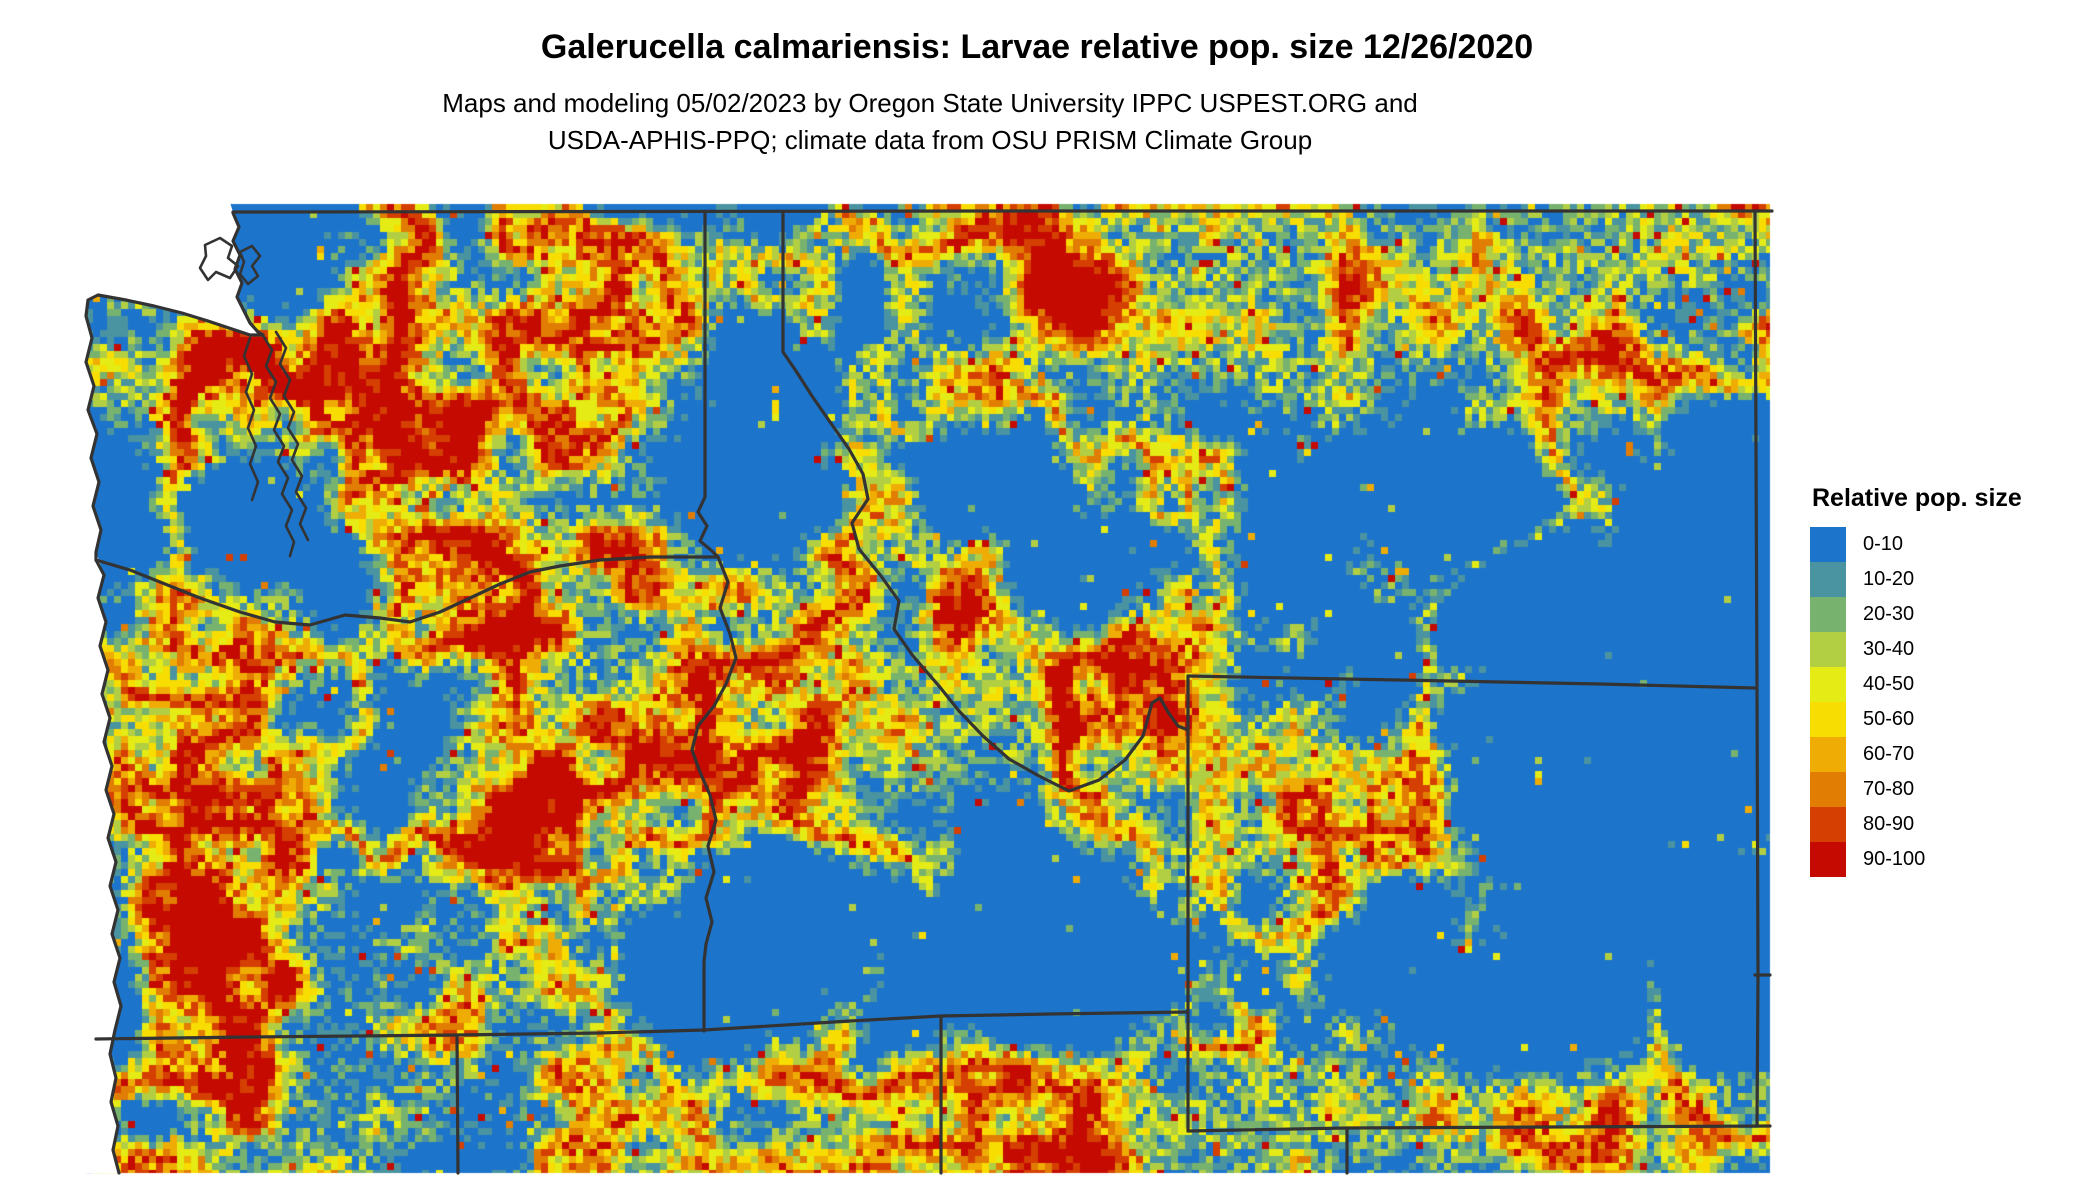  What do you see at coordinates (1916, 824) in the screenshot?
I see `legend-row: 80-90` at bounding box center [1916, 824].